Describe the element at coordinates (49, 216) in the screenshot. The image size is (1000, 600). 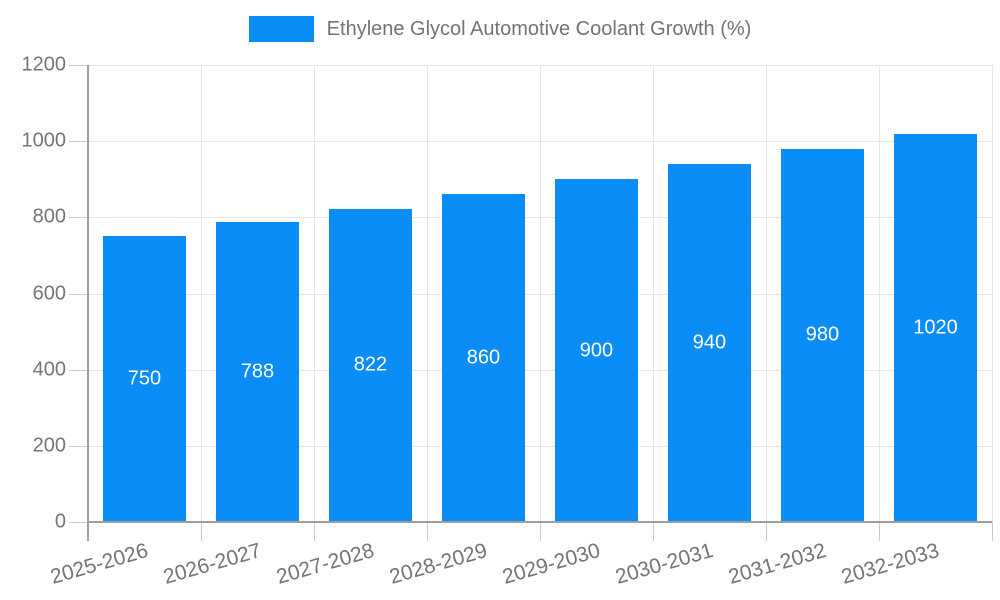
I see `y-axis-tick-label: 800` at that location.